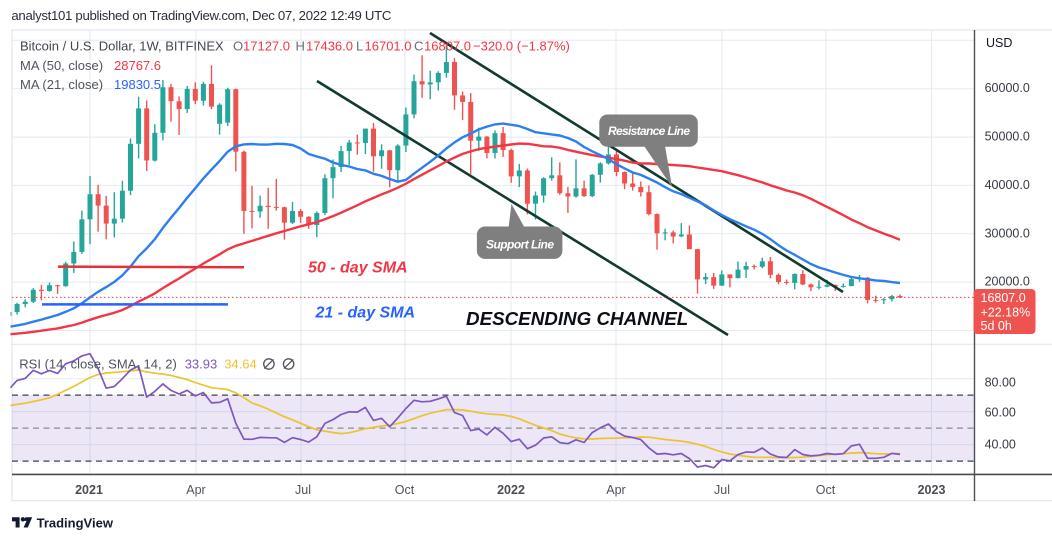  What do you see at coordinates (521, 46) in the screenshot?
I see `svg-text: −320.0 (−1.87%)` at bounding box center [521, 46].